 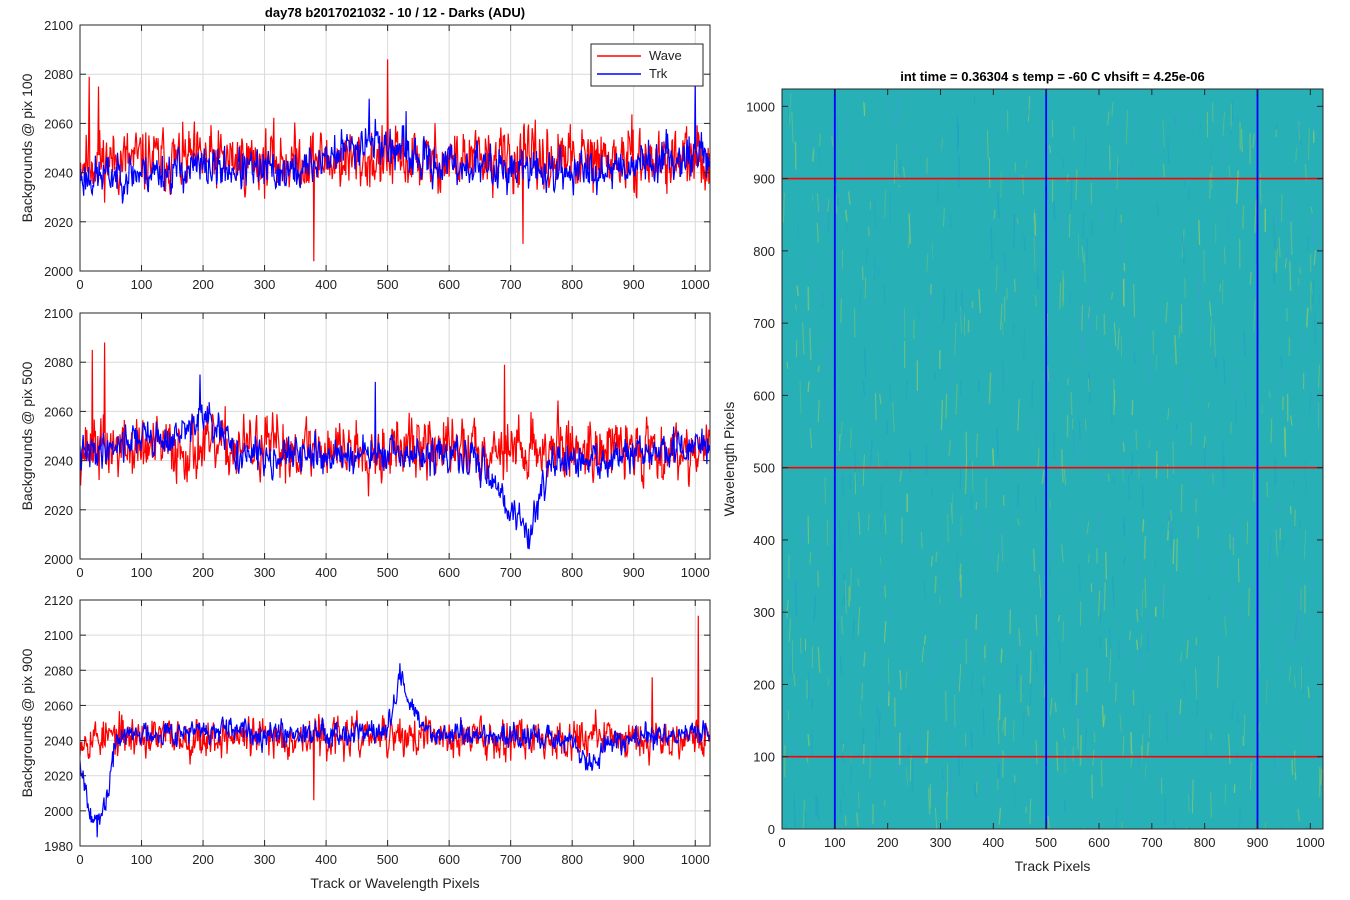 What do you see at coordinates (764, 540) in the screenshot?
I see `y-tick-label: 400` at bounding box center [764, 540].